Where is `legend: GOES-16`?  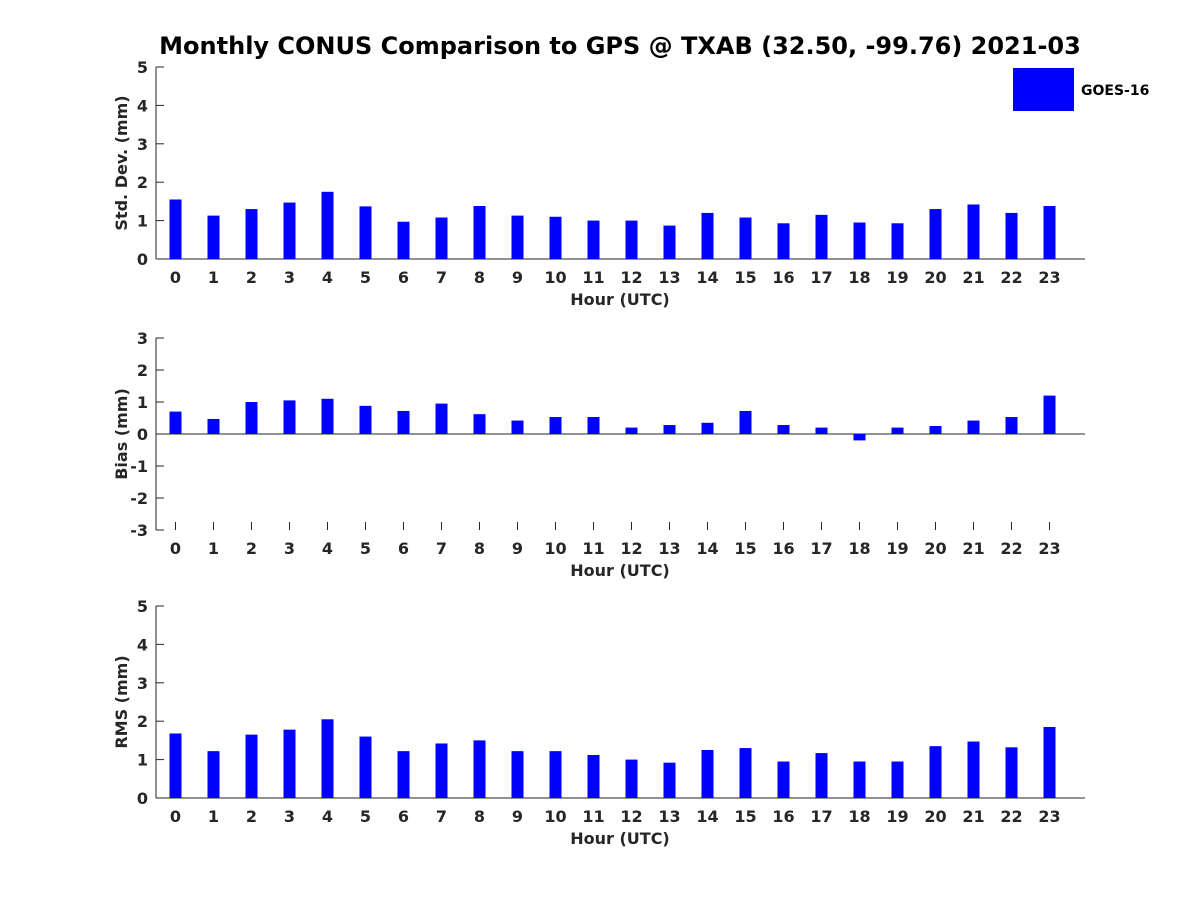
legend: GOES-16 is located at coordinates (1081, 89).